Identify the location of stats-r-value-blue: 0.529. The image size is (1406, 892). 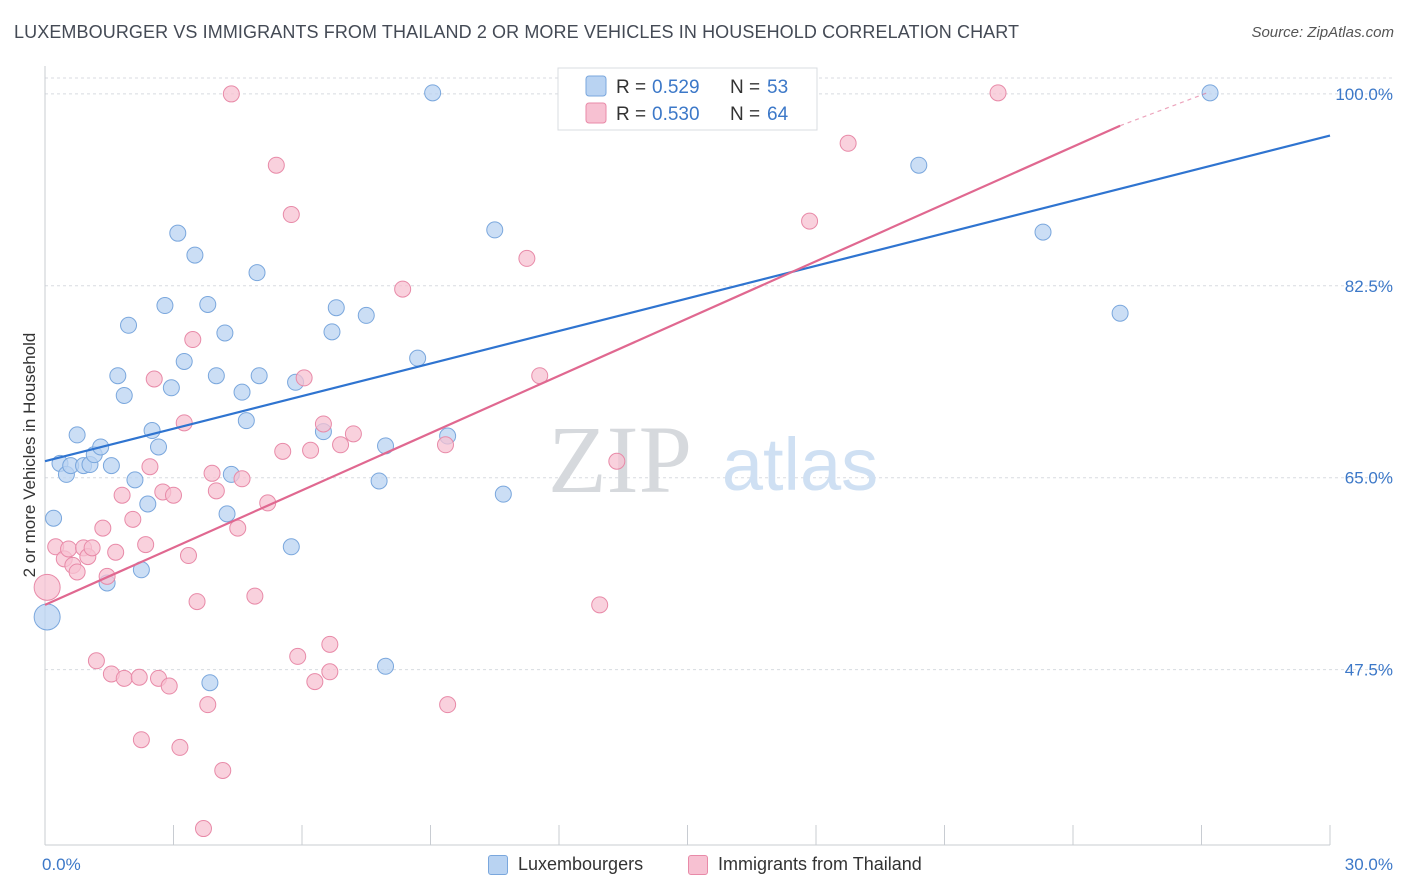
(676, 87).